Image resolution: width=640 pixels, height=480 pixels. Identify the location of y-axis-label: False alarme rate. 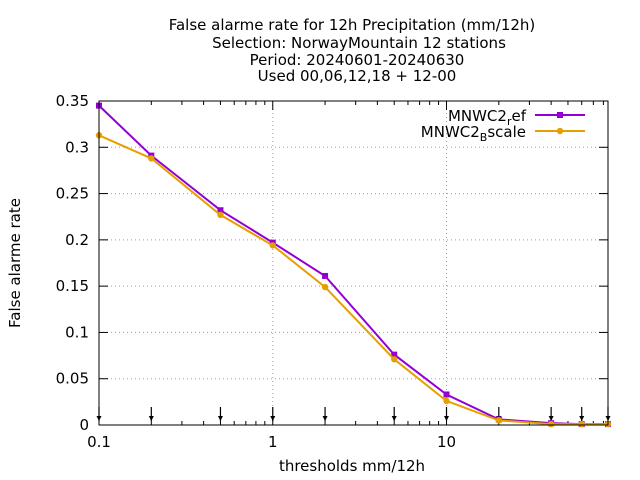
(15, 263).